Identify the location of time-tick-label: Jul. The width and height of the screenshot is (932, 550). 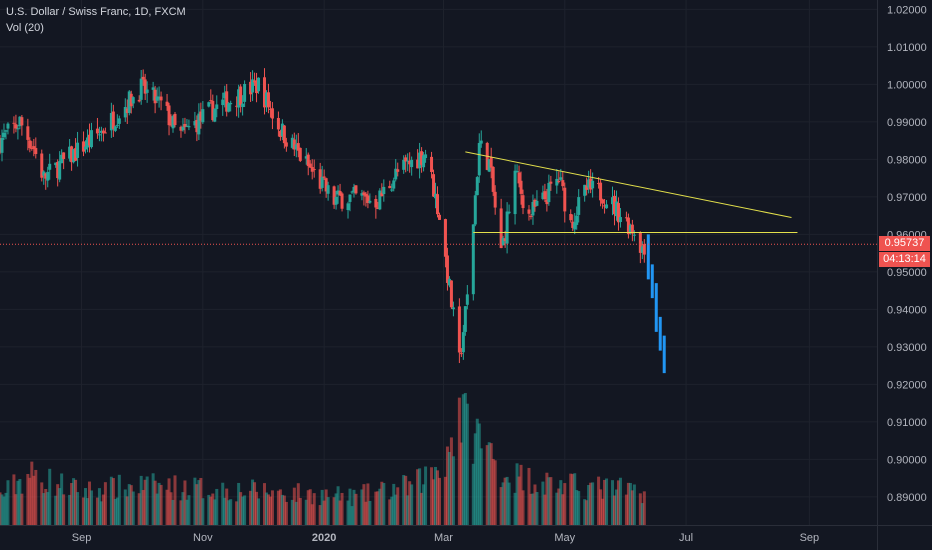
(686, 538).